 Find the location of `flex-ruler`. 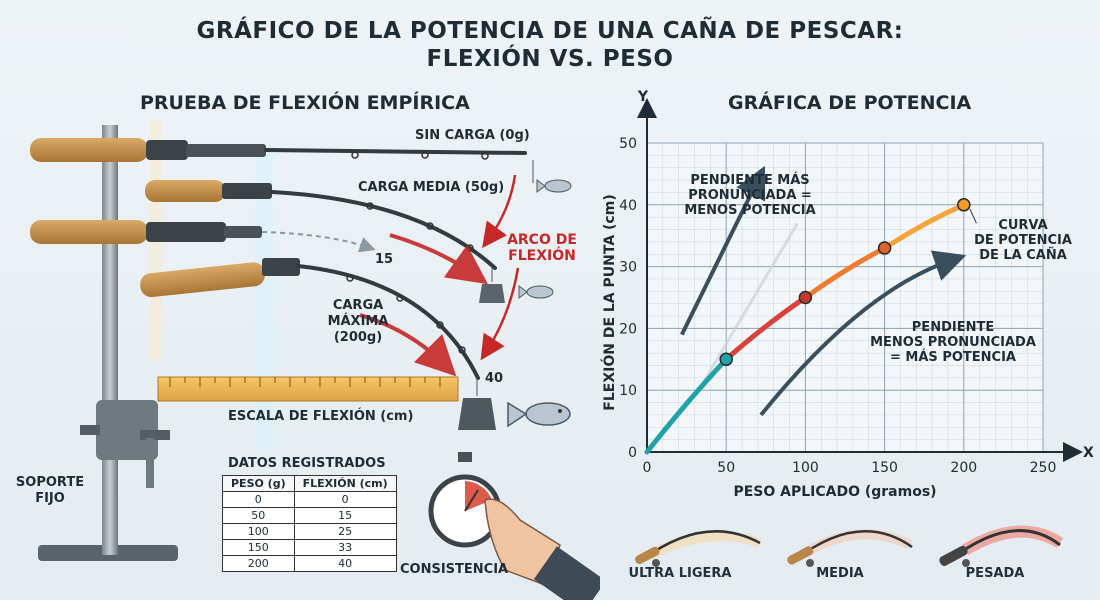

flex-ruler is located at coordinates (308, 389).